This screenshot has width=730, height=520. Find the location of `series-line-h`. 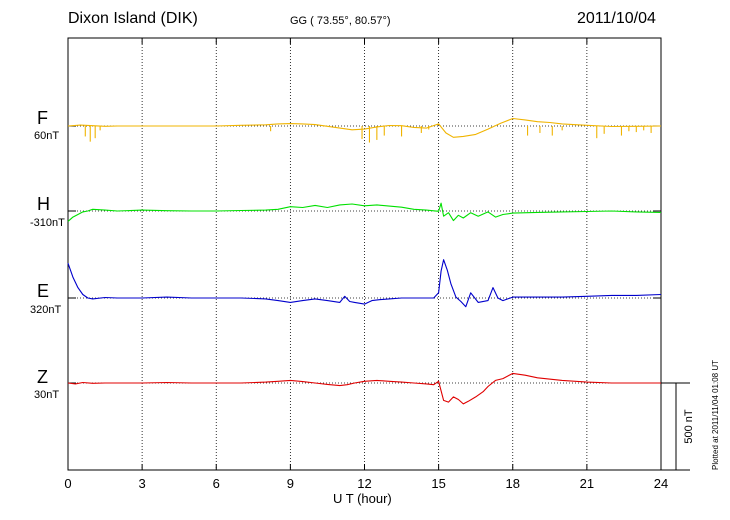

series-line-h is located at coordinates (364, 212).